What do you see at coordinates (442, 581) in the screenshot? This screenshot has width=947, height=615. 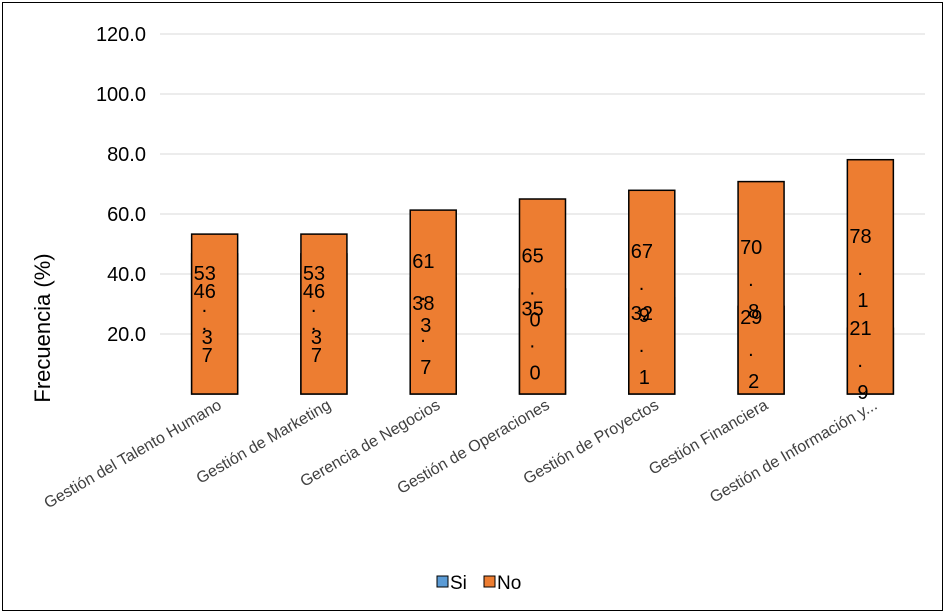 I see `legend-swatch-si` at bounding box center [442, 581].